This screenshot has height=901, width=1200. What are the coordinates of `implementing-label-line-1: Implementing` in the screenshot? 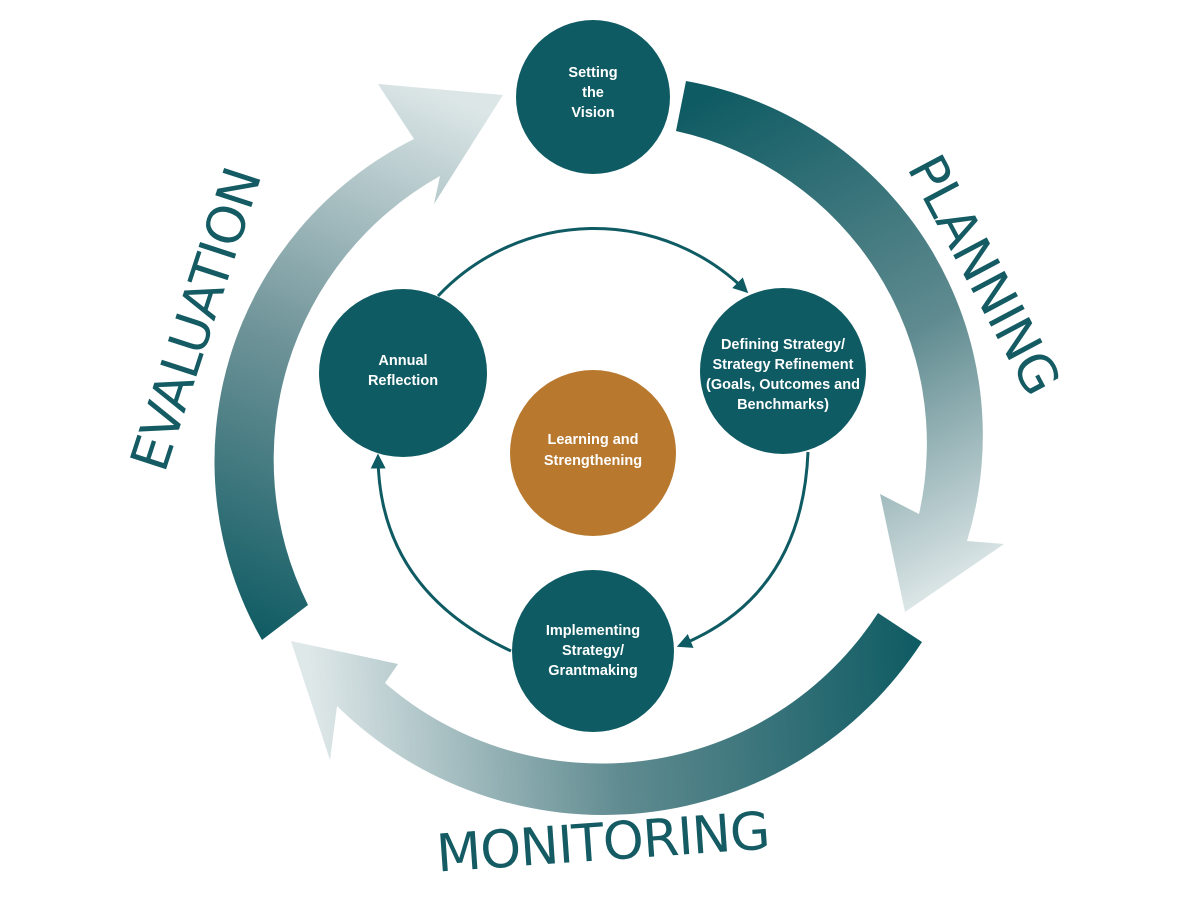 It's located at (593, 631).